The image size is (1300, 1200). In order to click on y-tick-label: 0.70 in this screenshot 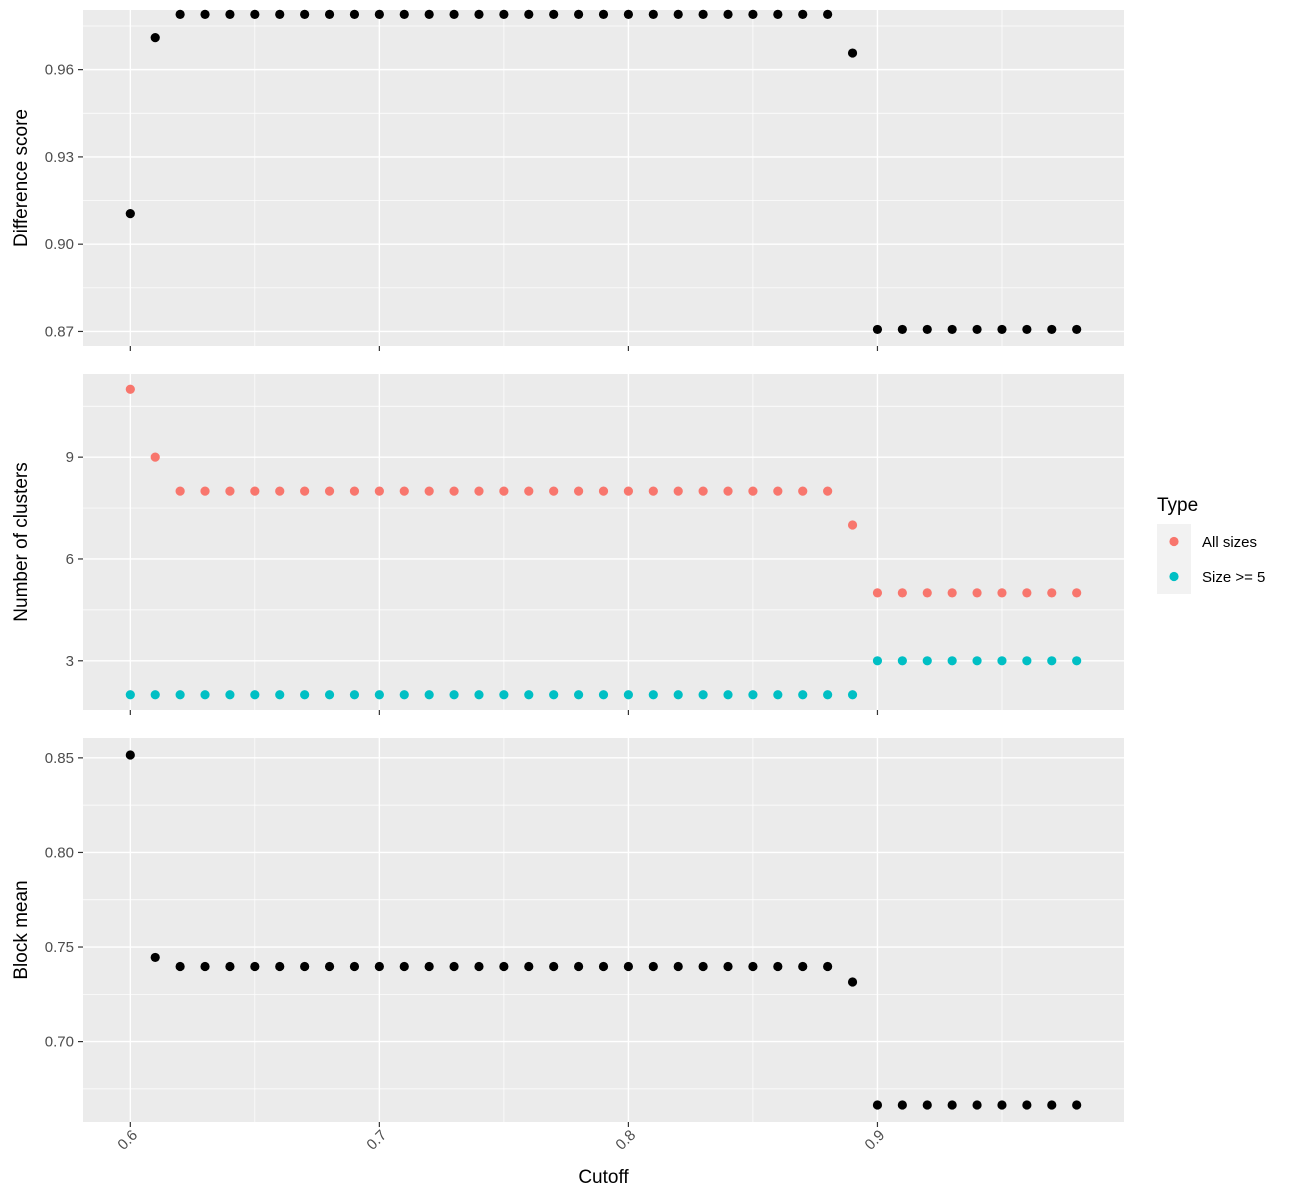, I will do `click(59, 1042)`.